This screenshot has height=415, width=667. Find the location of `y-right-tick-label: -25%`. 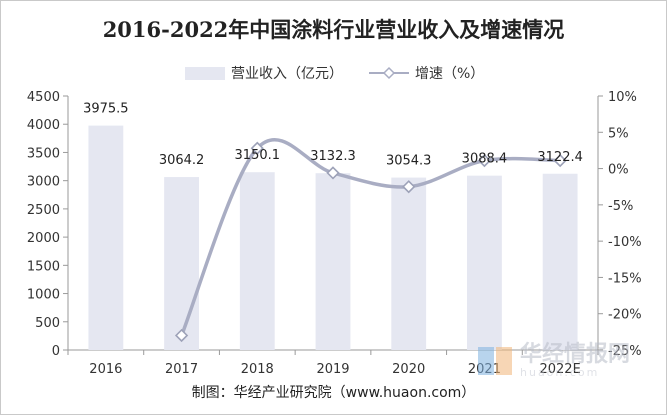

y-right-tick-label: -25% is located at coordinates (625, 351).